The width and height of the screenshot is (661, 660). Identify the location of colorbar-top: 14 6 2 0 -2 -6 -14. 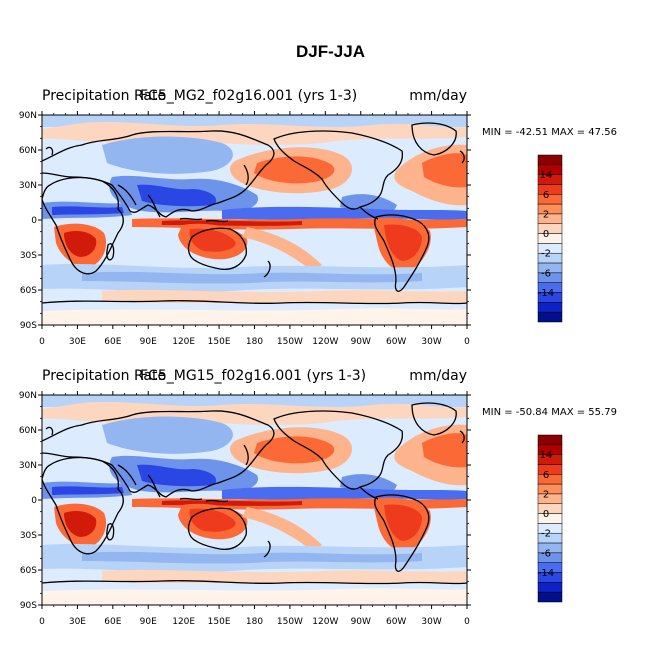
(550, 238).